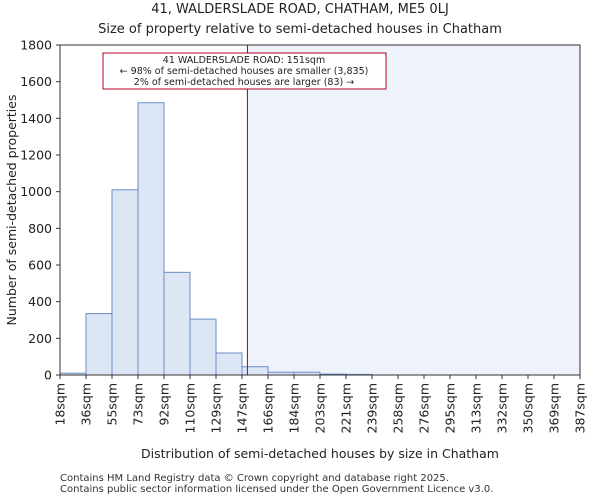  I want to click on x-tick-label: 221sqm, so click(346, 408).